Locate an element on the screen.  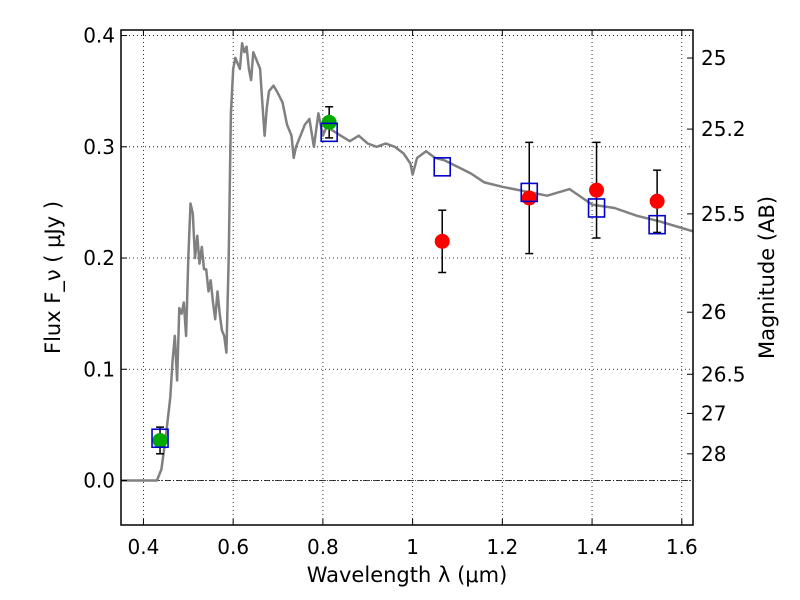
y-tick-label: 0.2 is located at coordinates (99, 258).